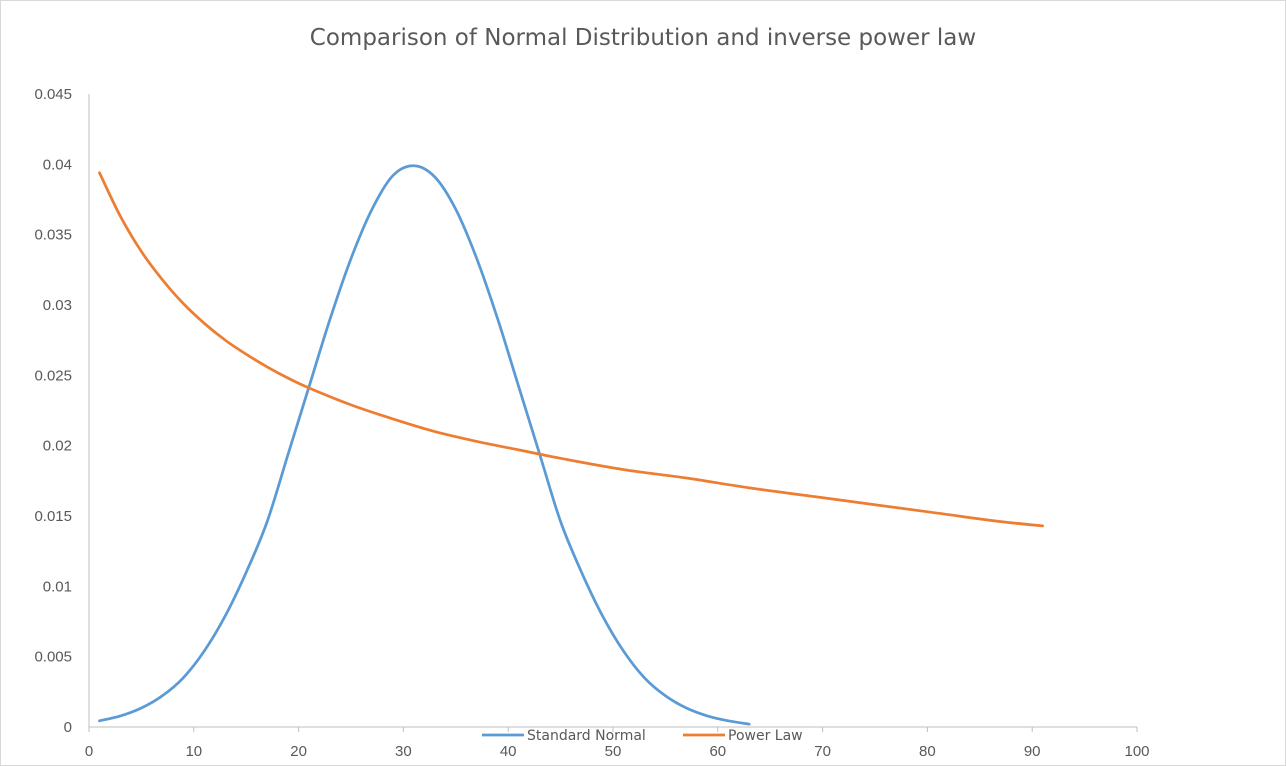  What do you see at coordinates (57, 586) in the screenshot?
I see `y-tick-label: 0.01` at bounding box center [57, 586].